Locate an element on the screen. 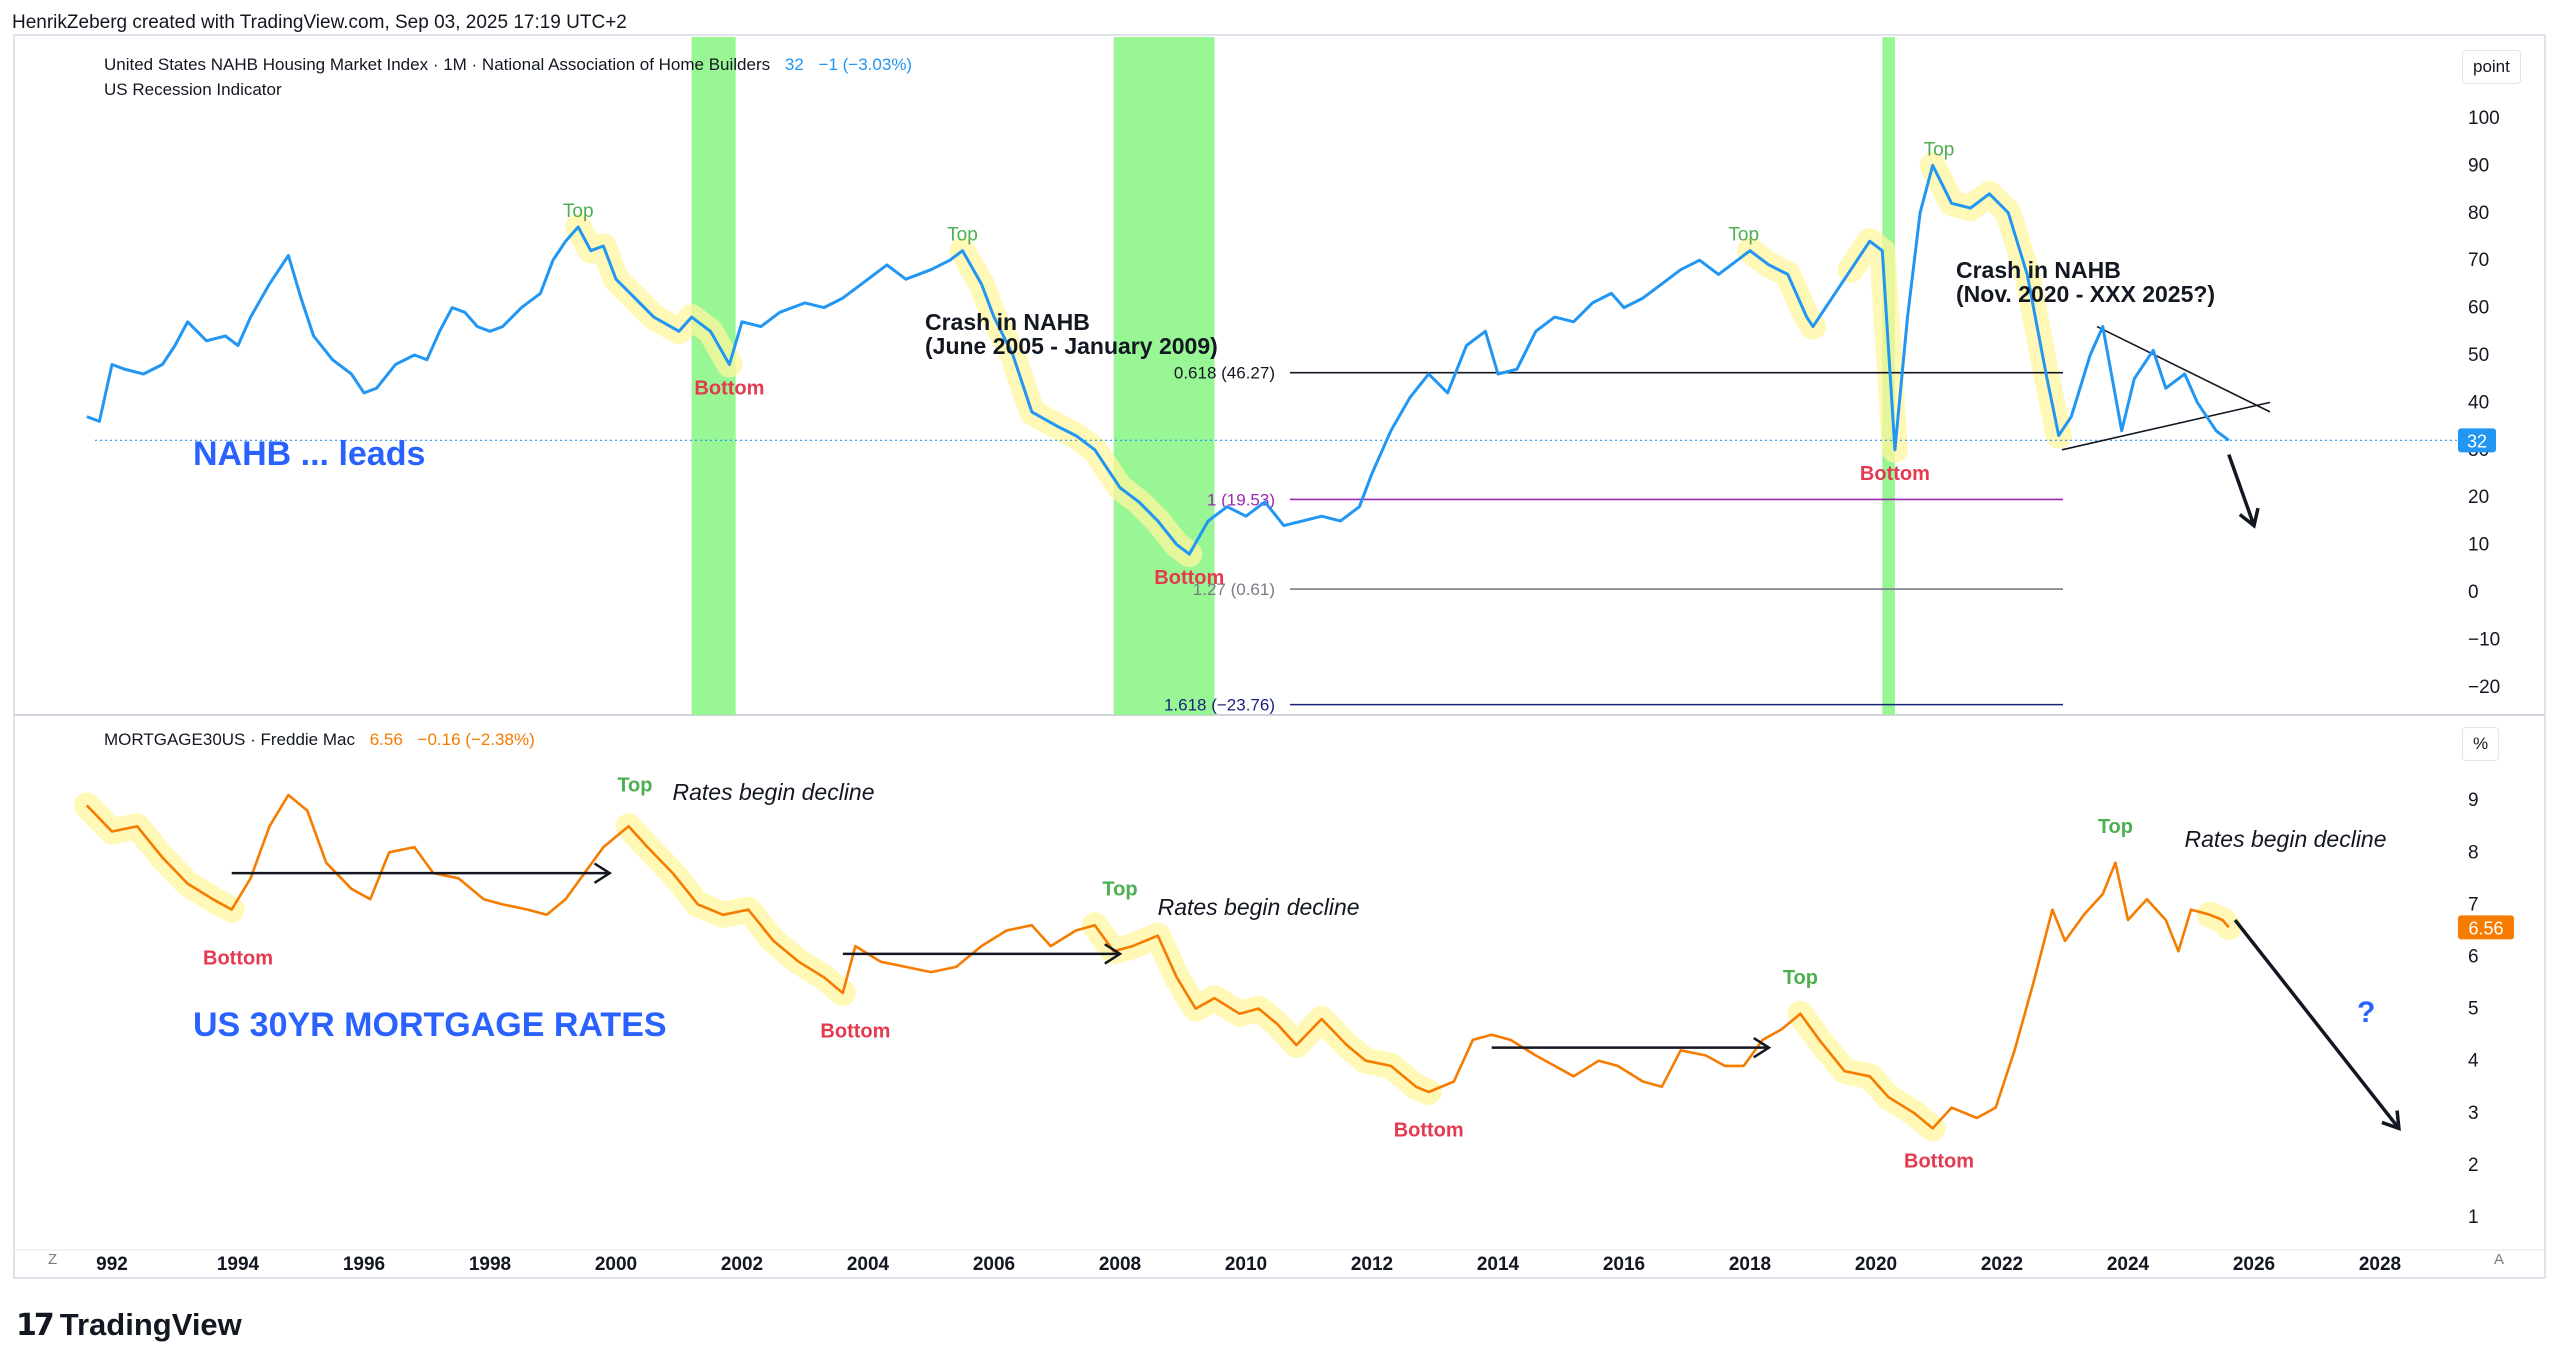  rates-decline-label-2: Rates begin decline is located at coordinates (1259, 907).